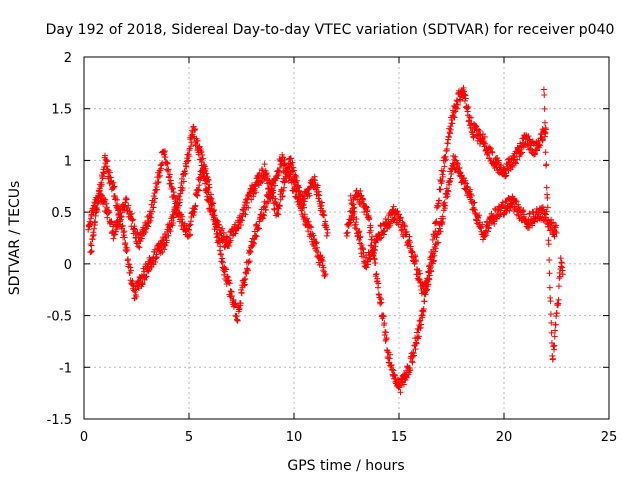  I want to click on x-tick-label: 10, so click(294, 437).